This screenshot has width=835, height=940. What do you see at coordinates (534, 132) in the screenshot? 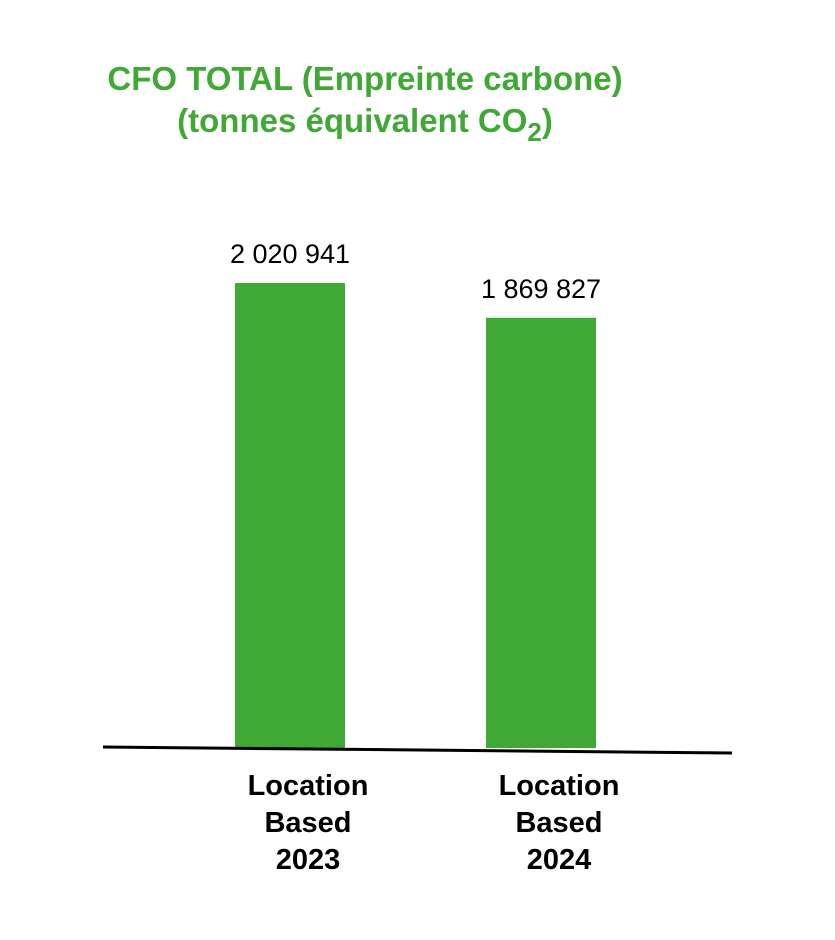
I see `chart-title-subscript: 2` at bounding box center [534, 132].